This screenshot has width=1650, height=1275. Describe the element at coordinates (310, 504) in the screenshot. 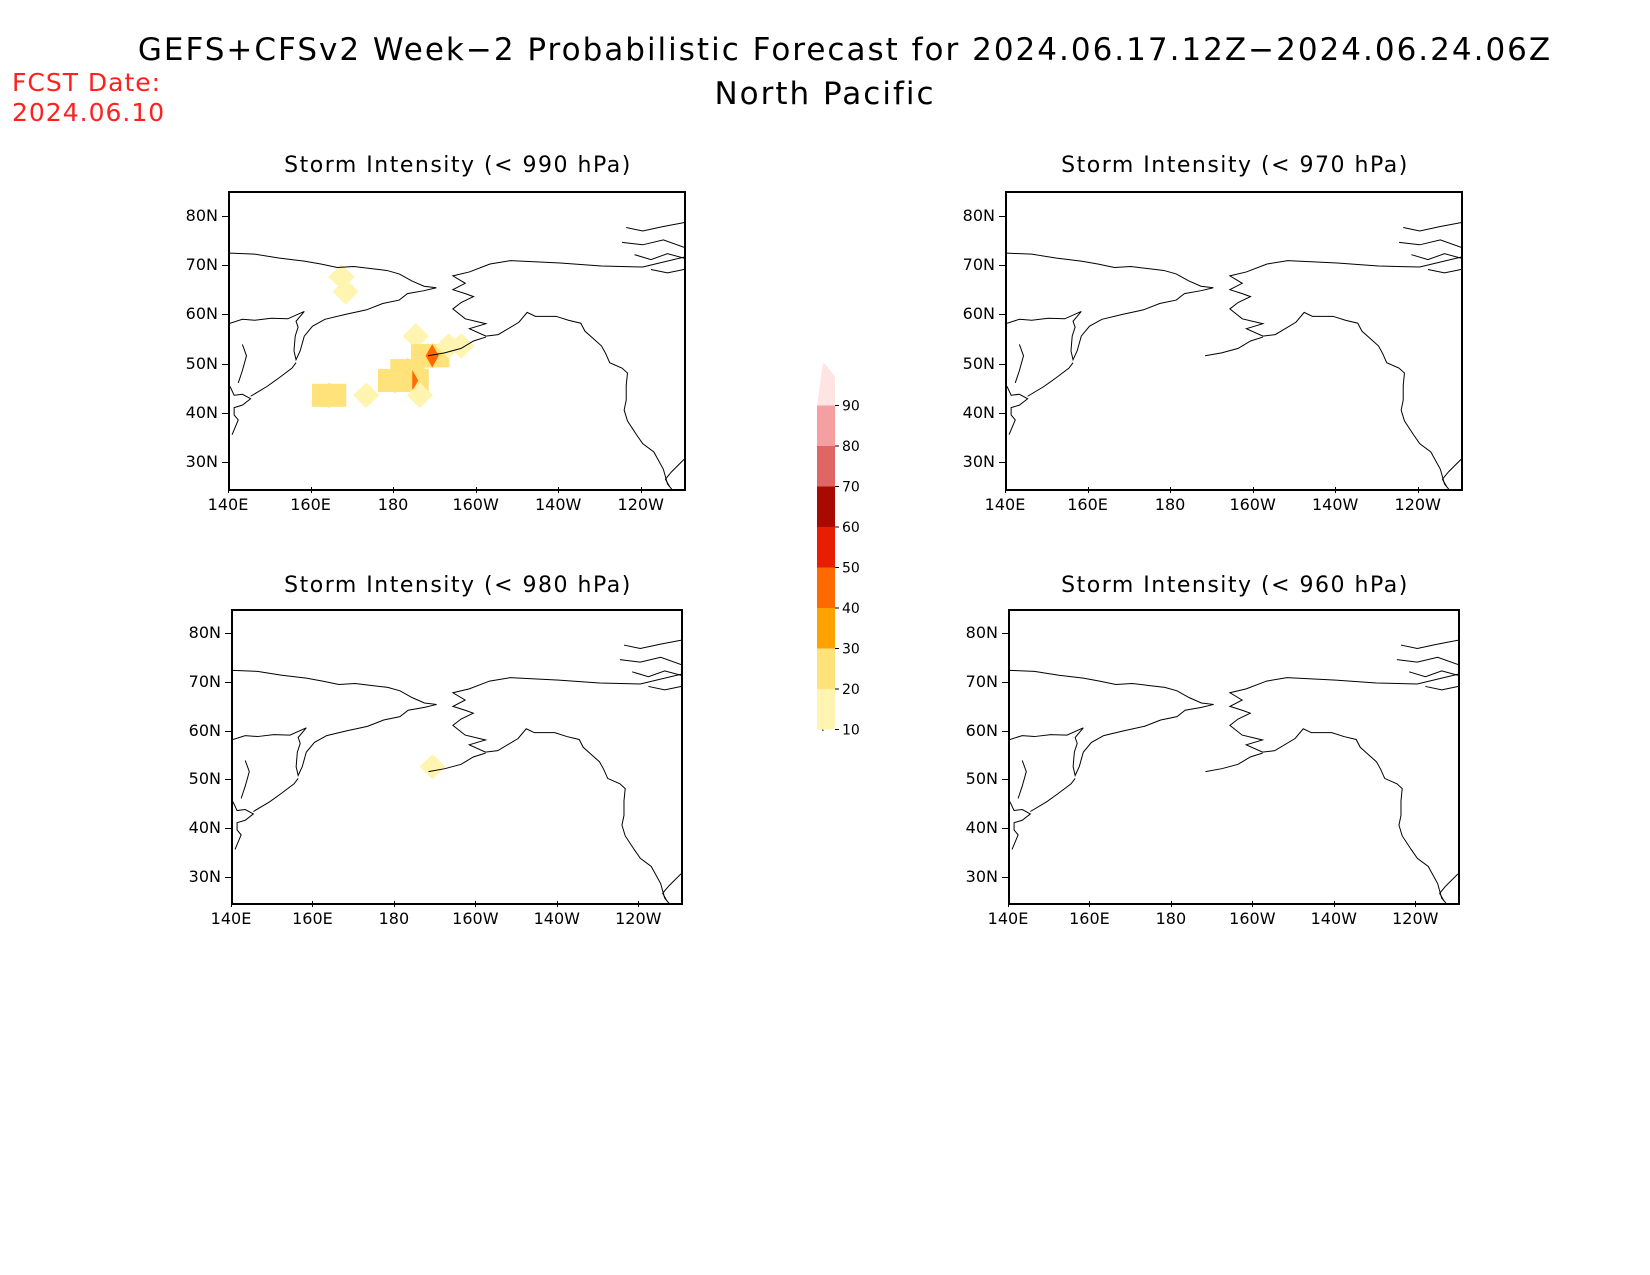

I see `lon-tick-label: 160E` at that location.